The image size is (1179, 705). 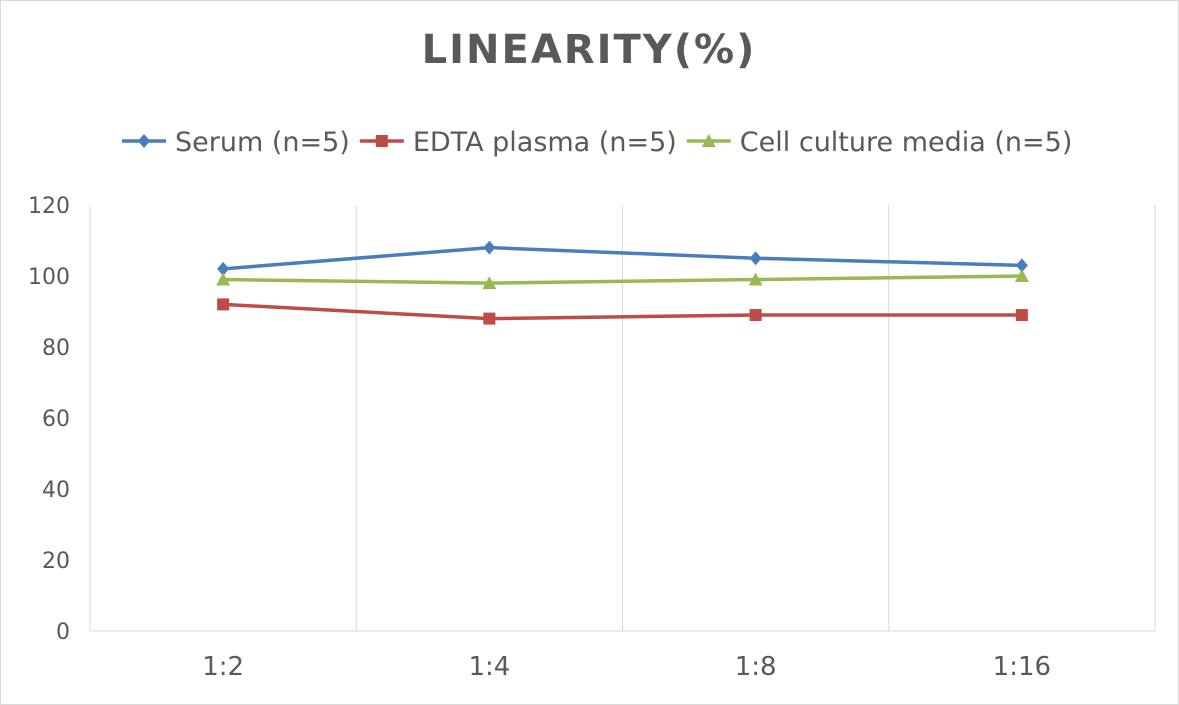 What do you see at coordinates (262, 142) in the screenshot?
I see `legend-label: Serum (n=5)` at bounding box center [262, 142].